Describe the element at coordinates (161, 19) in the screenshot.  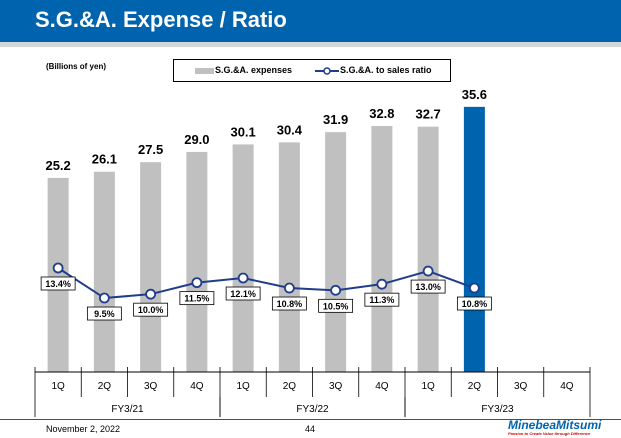
I see `page-title: S.G.&A. Expense / Ratio` at that location.